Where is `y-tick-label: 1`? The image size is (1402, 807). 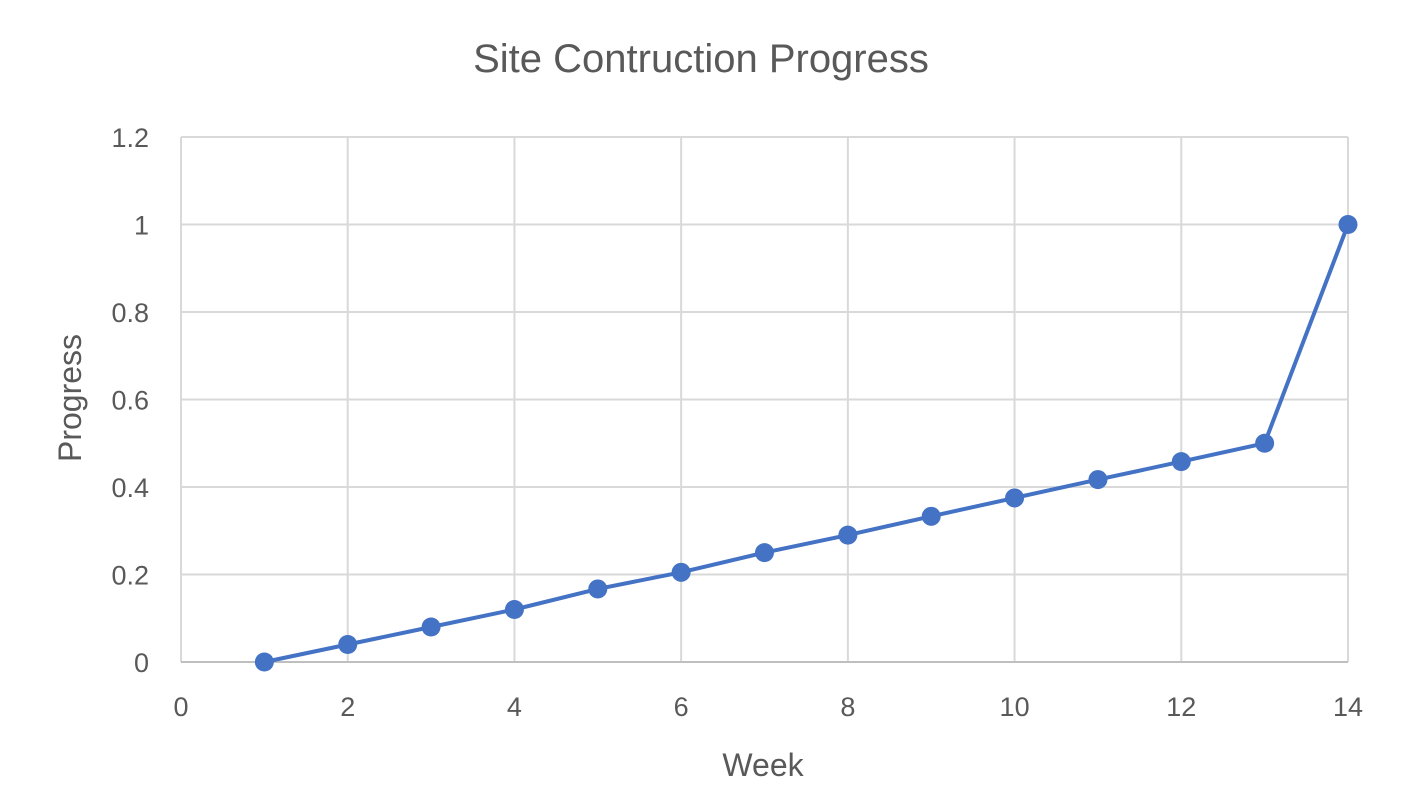 y-tick-label: 1 is located at coordinates (141, 226).